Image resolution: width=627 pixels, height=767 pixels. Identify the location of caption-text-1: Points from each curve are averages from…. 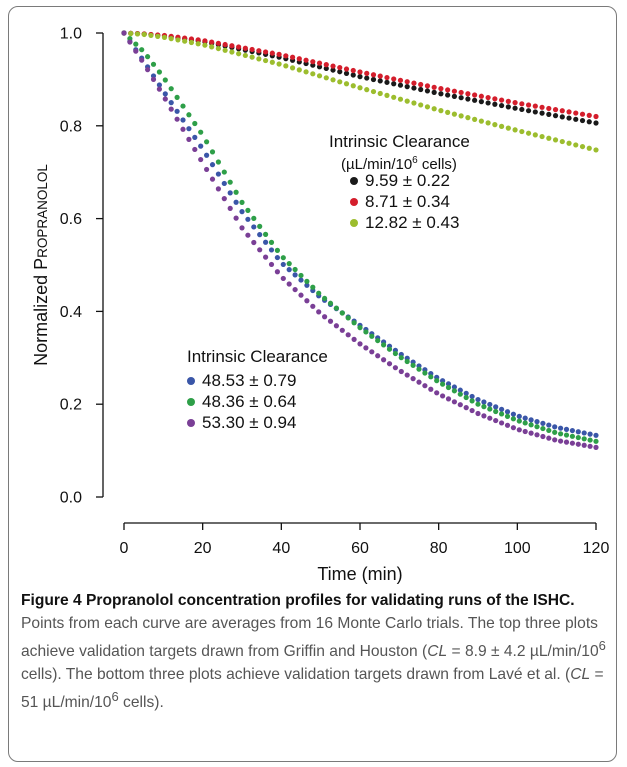
(309, 637).